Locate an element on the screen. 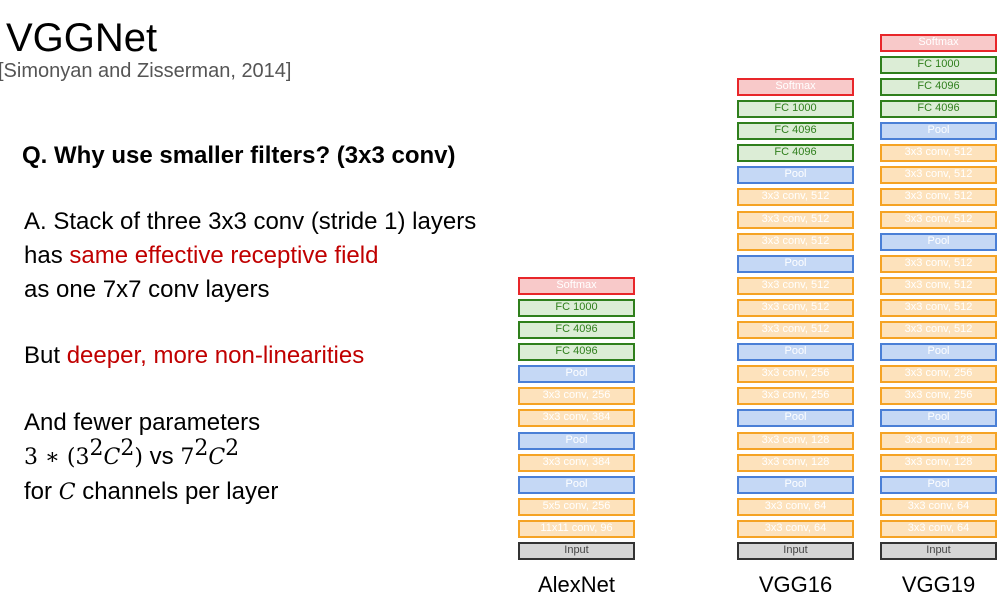  but-prefix: But is located at coordinates (45, 355).